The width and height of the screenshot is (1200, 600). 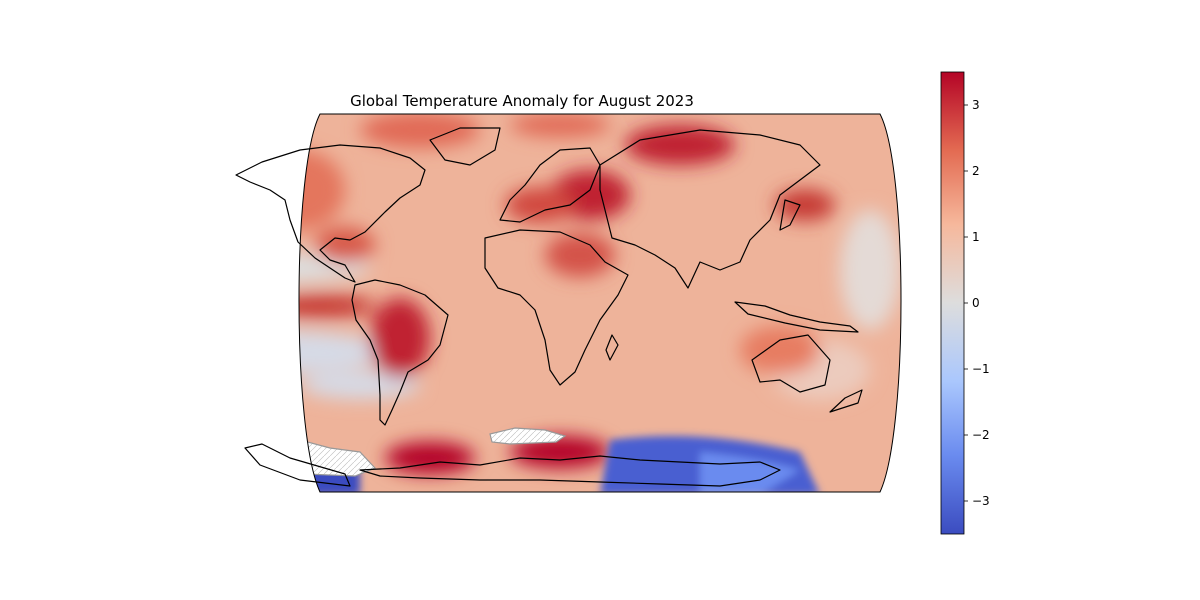 I want to click on colorbar: 3 2 1 0 −1 −2 −3, so click(x=965, y=303).